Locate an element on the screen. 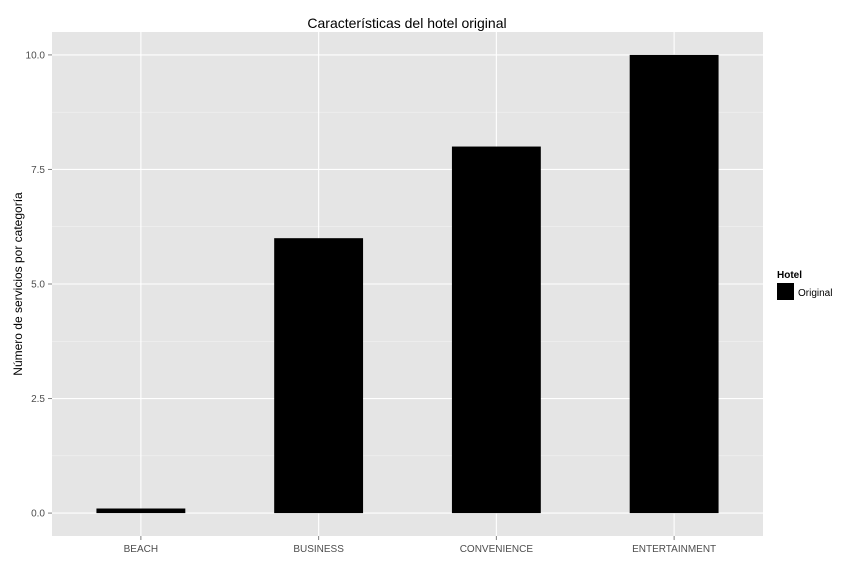 This screenshot has width=864, height=576. bar-entertainment is located at coordinates (674, 284).